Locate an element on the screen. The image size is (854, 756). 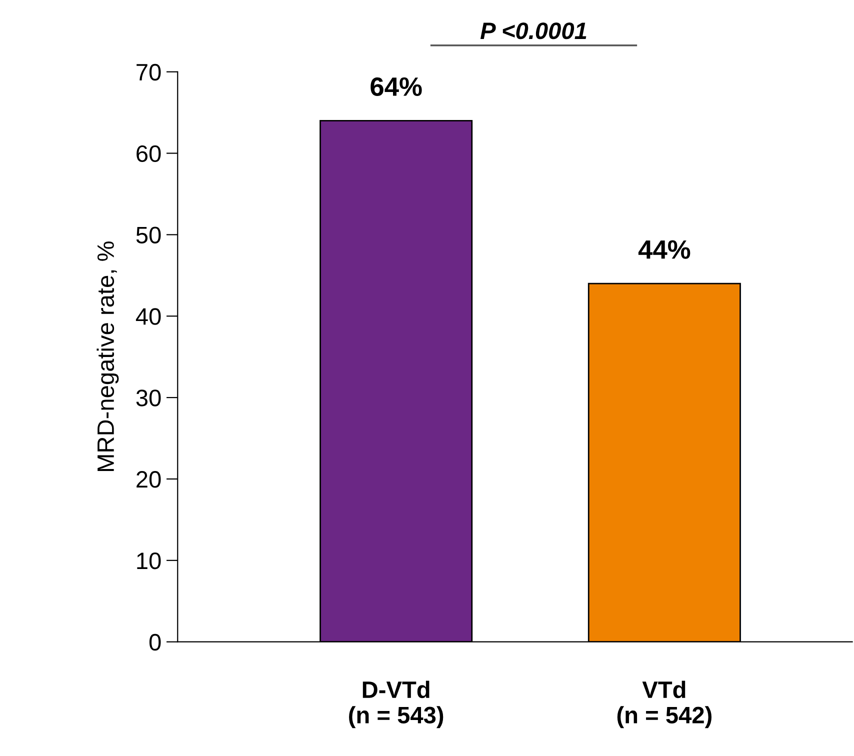
y-tick-label: 50 is located at coordinates (148, 235).